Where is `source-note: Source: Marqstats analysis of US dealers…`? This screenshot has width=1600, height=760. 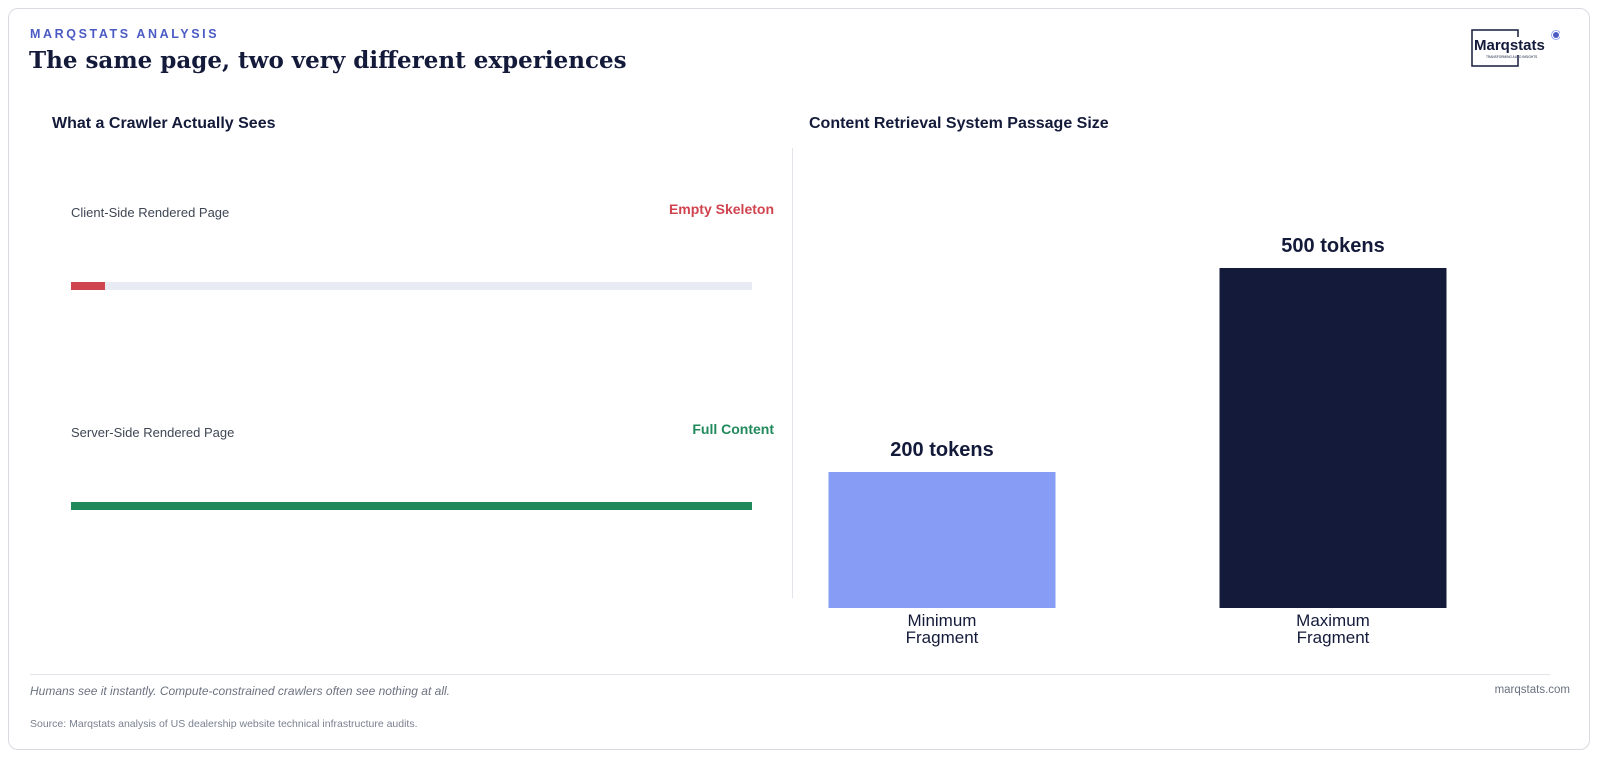
source-note: Source: Marqstats analysis of US dealers… is located at coordinates (224, 724).